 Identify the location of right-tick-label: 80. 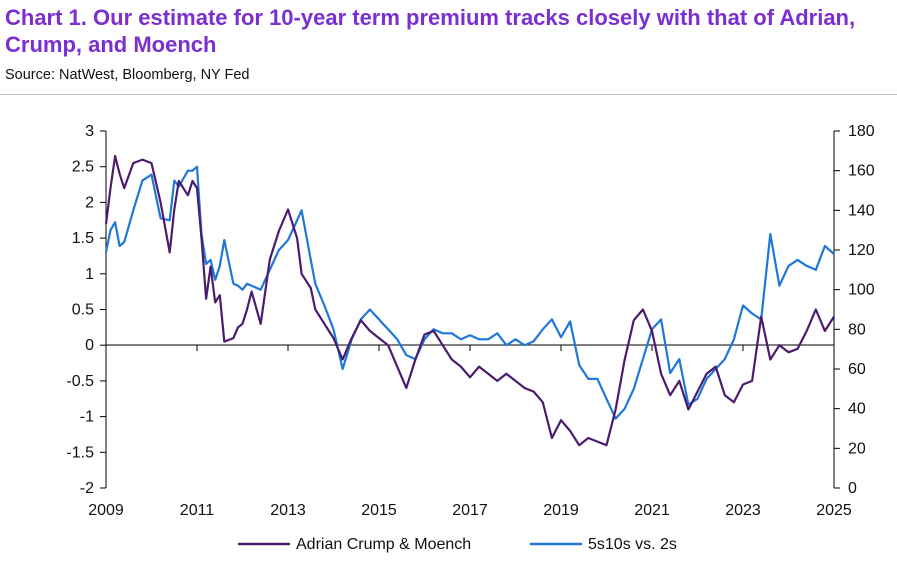
(857, 329).